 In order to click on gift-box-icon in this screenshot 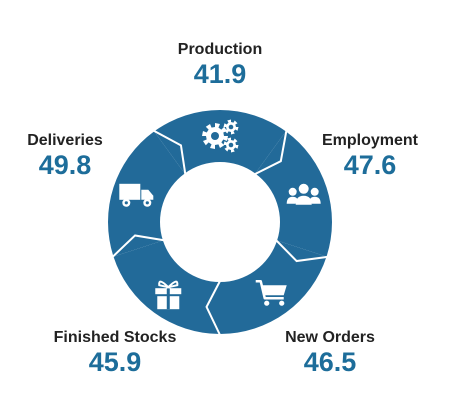, I will do `click(168, 295)`.